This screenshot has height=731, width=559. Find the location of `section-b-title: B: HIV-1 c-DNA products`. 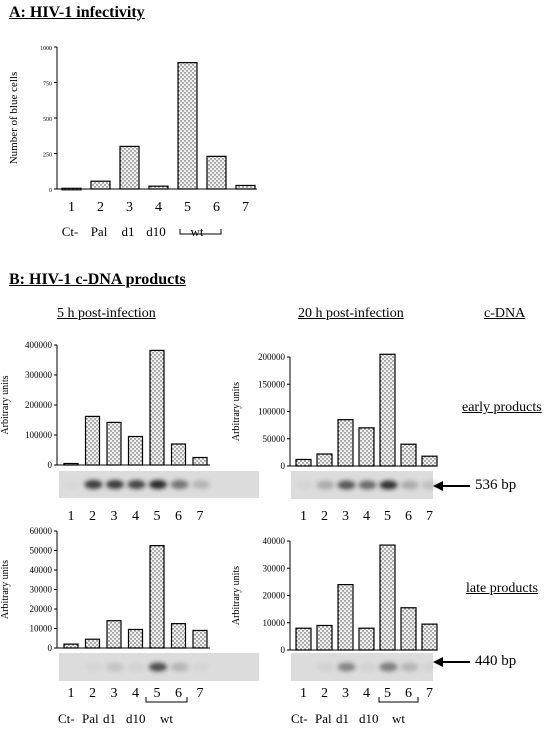

section-b-title: B: HIV-1 c-DNA products is located at coordinates (97, 279).